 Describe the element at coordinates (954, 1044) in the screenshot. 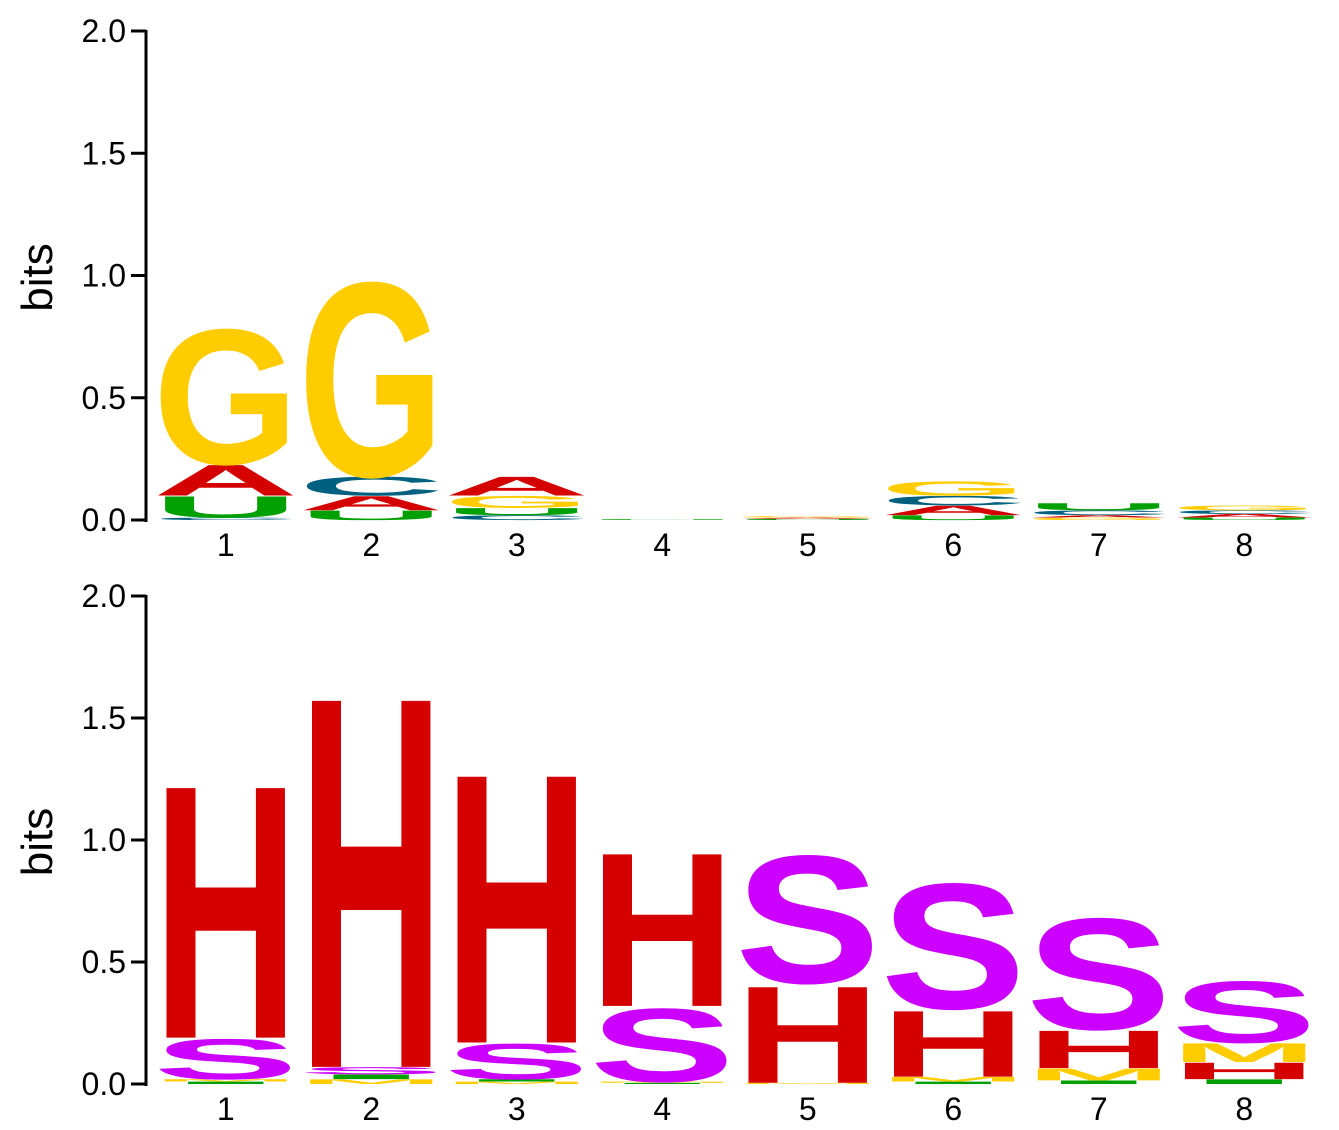

I see `glyph-h-pos-6: H` at that location.